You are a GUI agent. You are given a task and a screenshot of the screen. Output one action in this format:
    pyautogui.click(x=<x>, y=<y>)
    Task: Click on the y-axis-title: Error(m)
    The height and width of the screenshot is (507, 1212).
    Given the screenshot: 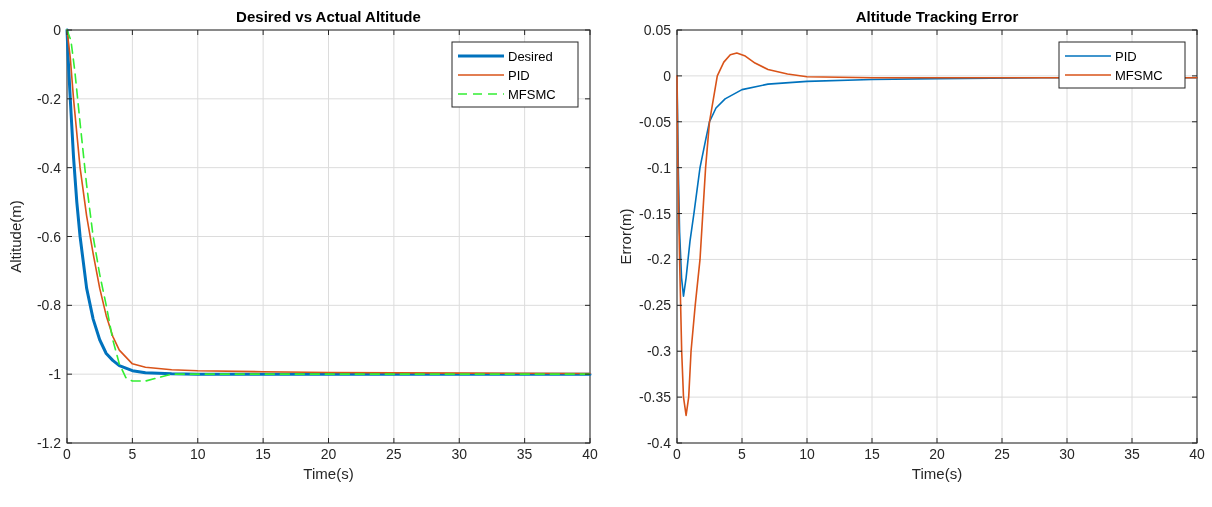 What is the action you would take?
    pyautogui.click(x=625, y=236)
    